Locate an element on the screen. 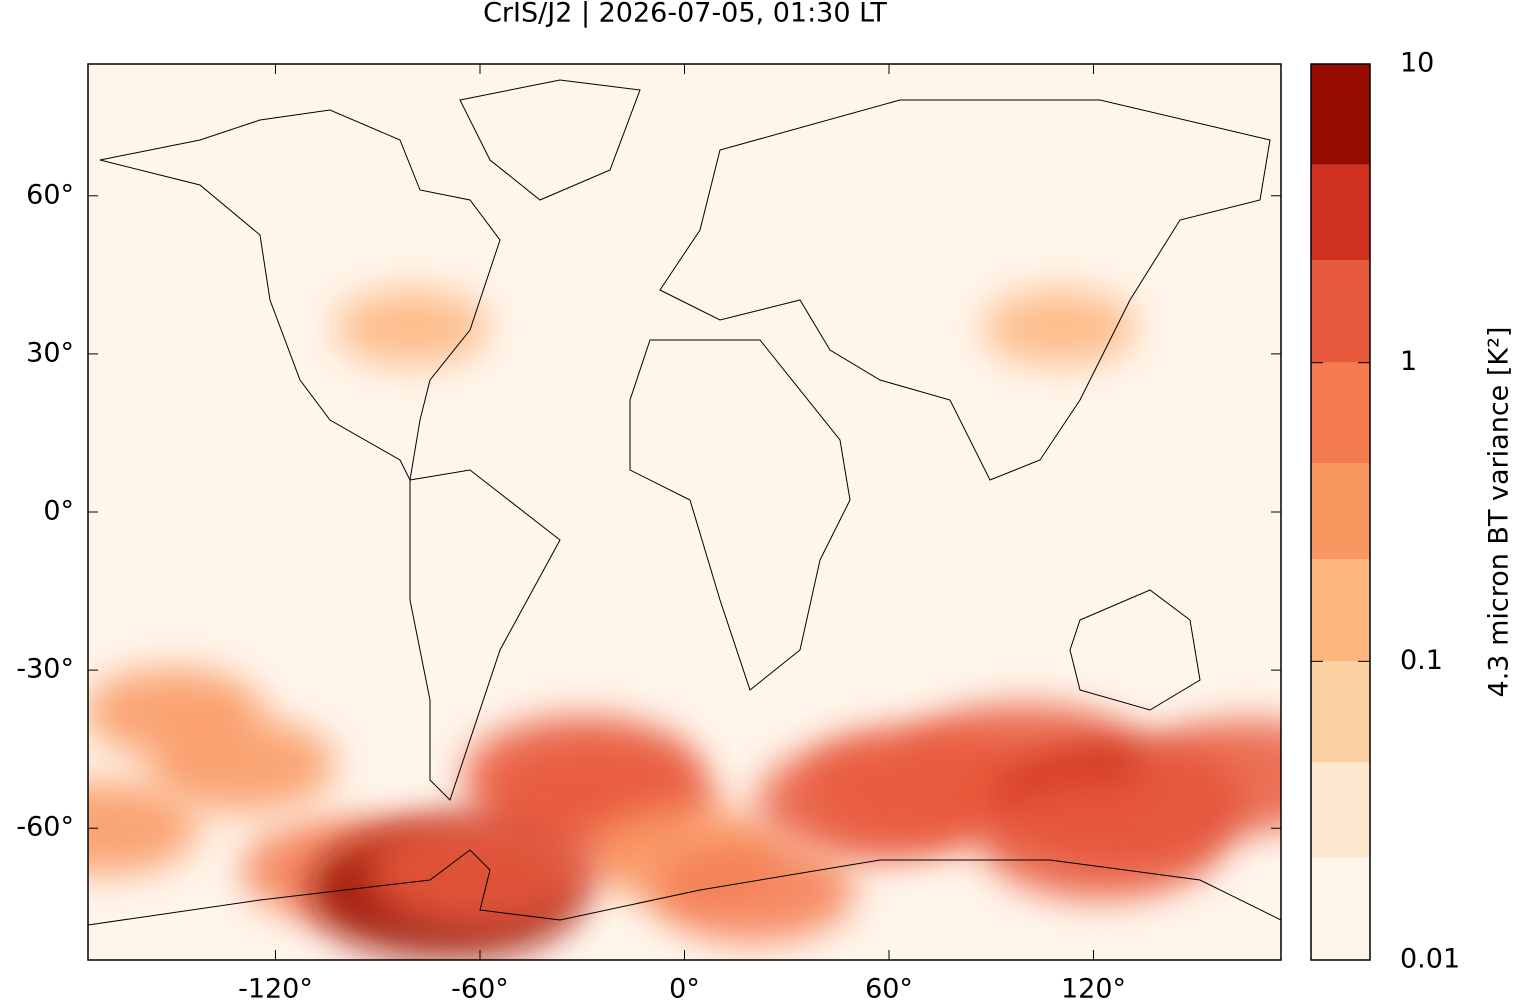 The height and width of the screenshot is (1006, 1519). colorbar-tick-label: 10 is located at coordinates (1417, 63).